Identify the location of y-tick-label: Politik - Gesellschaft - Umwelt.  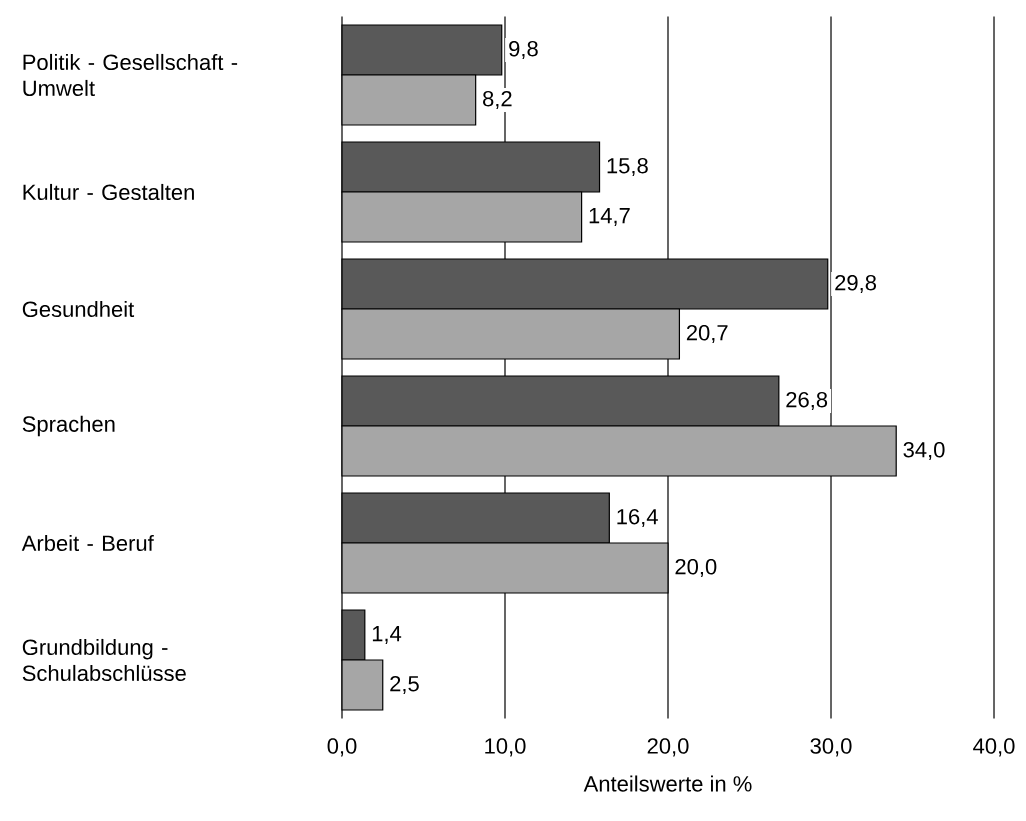
(130, 75).